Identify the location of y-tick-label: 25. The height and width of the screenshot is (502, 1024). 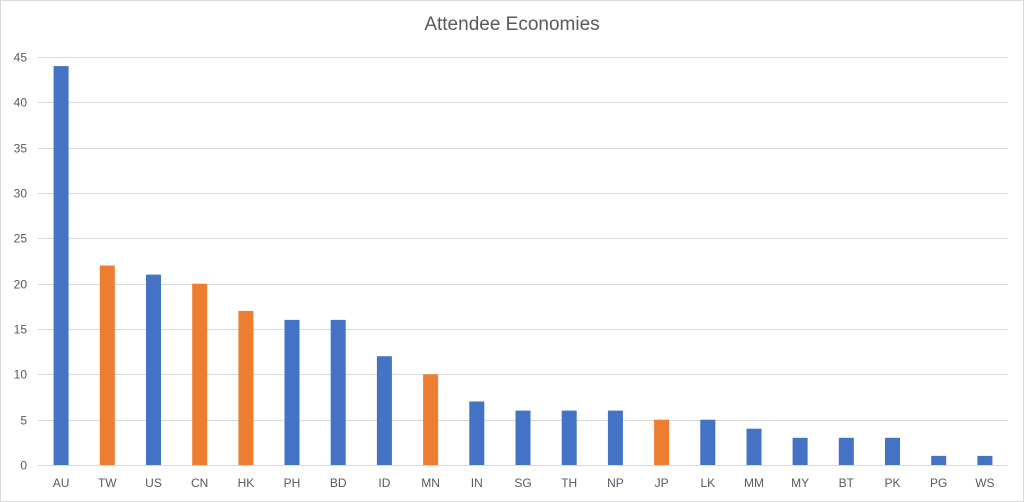
(21, 239).